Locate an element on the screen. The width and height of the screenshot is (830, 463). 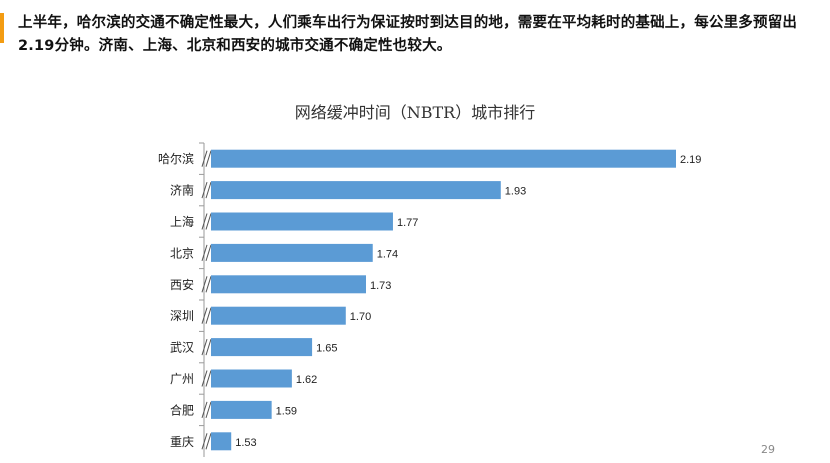
value-label: 1.53 is located at coordinates (245, 443).